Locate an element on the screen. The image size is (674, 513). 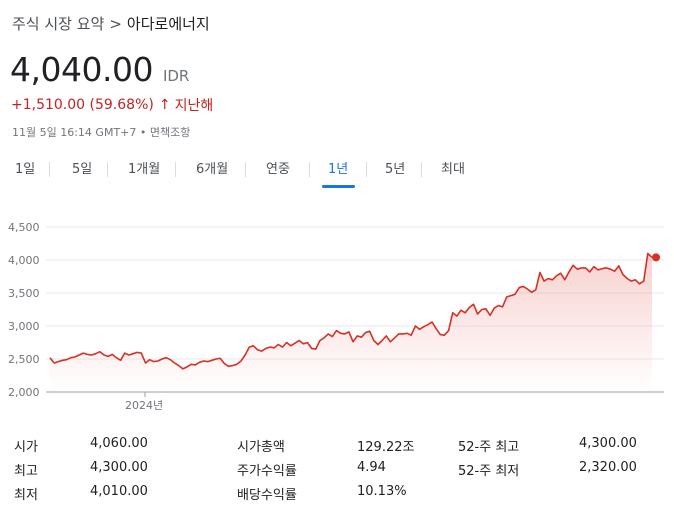
price-change: +1,510.00 (59.68%) ↑ 지난해 is located at coordinates (112, 105).